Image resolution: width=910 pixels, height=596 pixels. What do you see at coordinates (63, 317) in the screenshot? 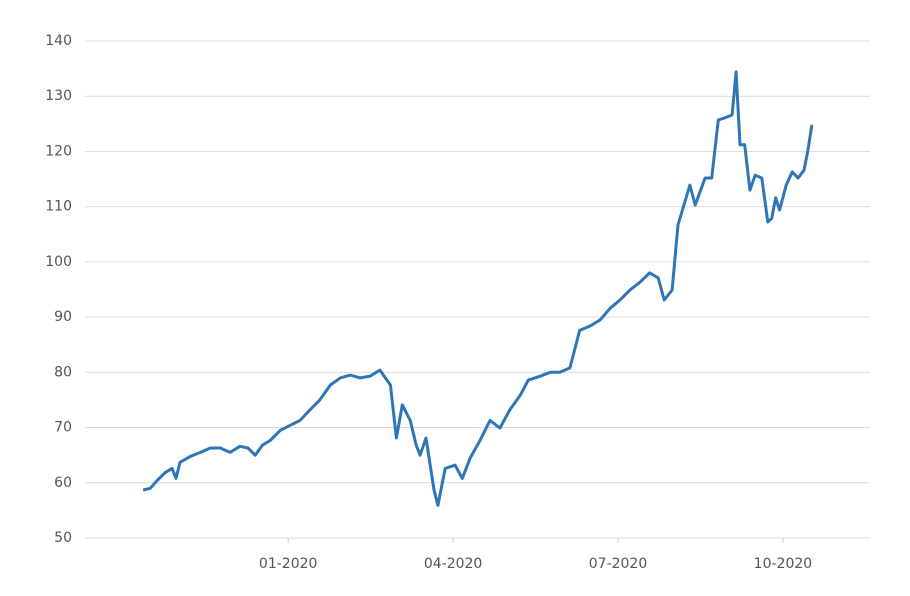
I see `y-tick-label: 90` at bounding box center [63, 317].